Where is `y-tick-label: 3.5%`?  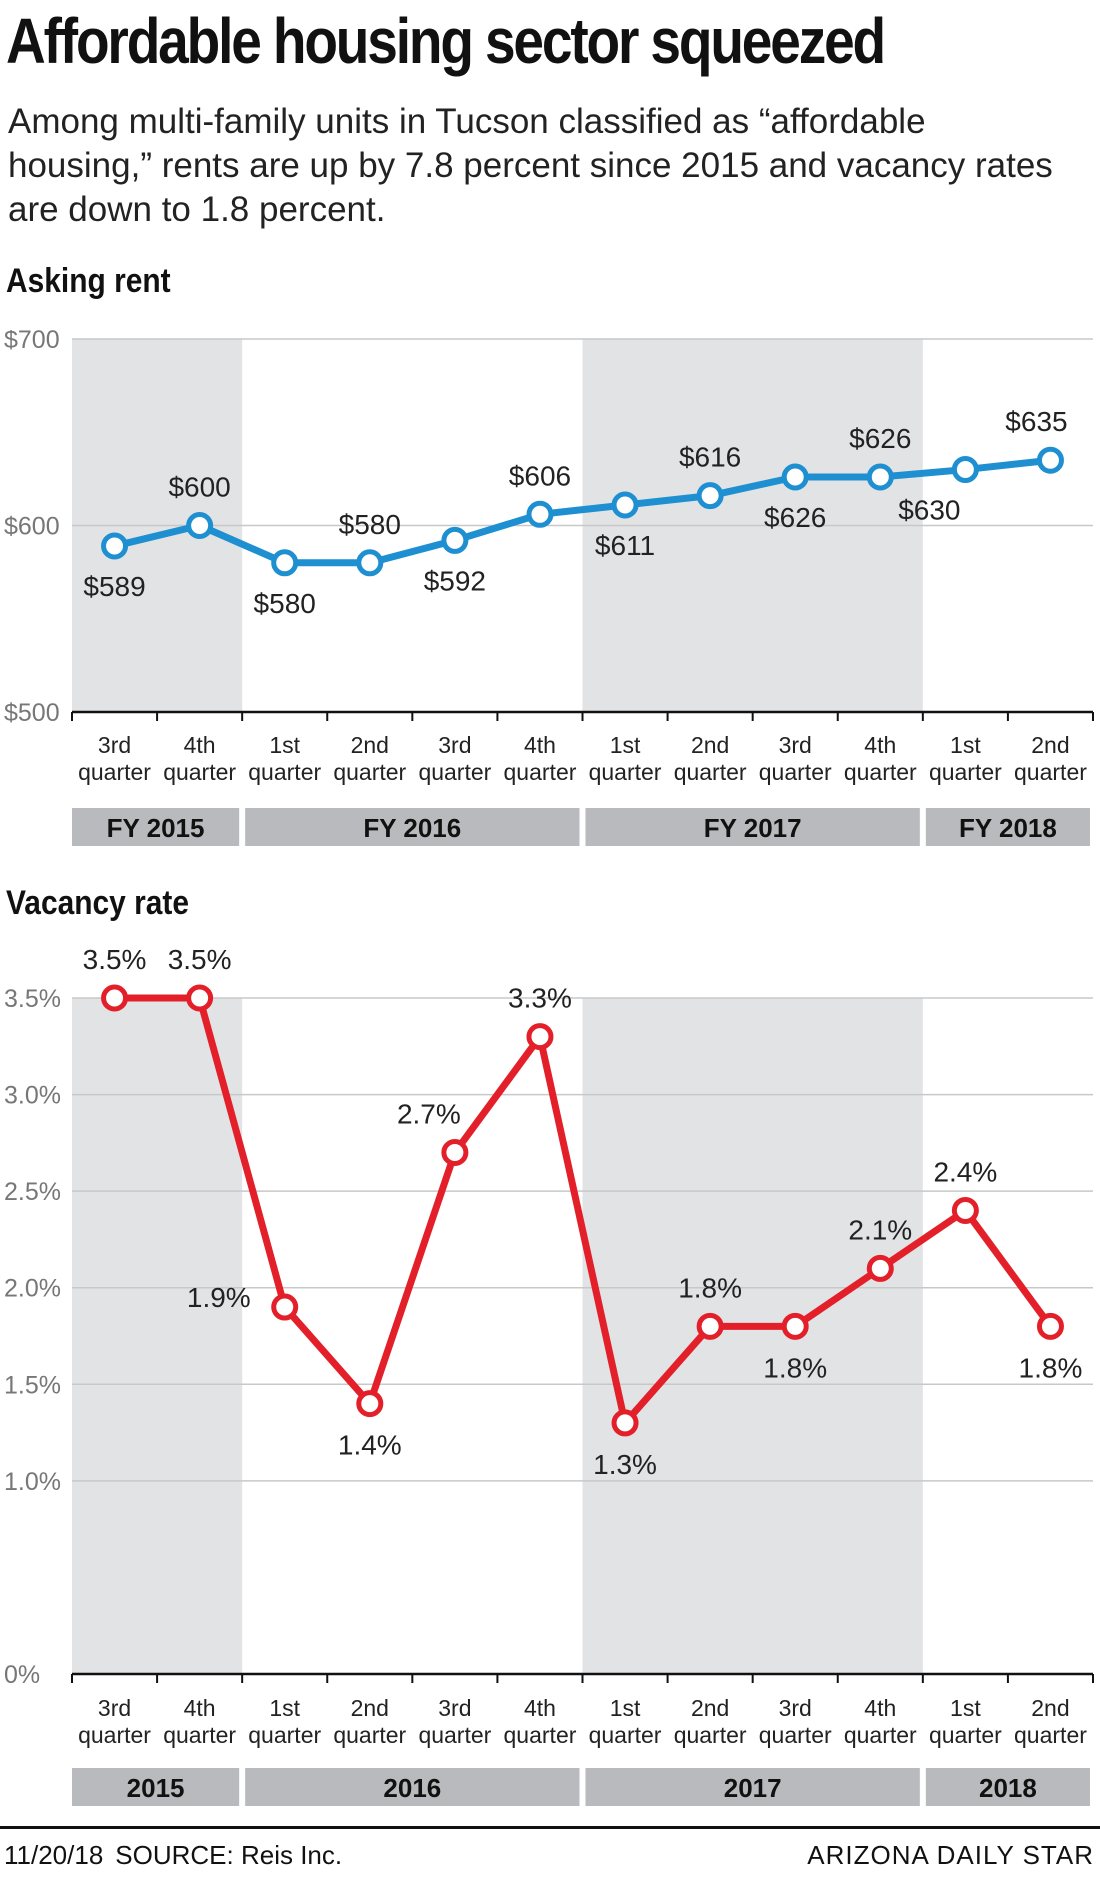 y-tick-label: 3.5% is located at coordinates (32, 999).